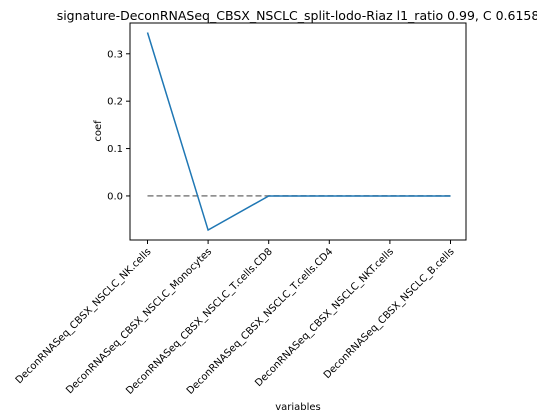 The height and width of the screenshot is (418, 537). What do you see at coordinates (115, 196) in the screenshot?
I see `y-tick-label: 0.0` at bounding box center [115, 196].